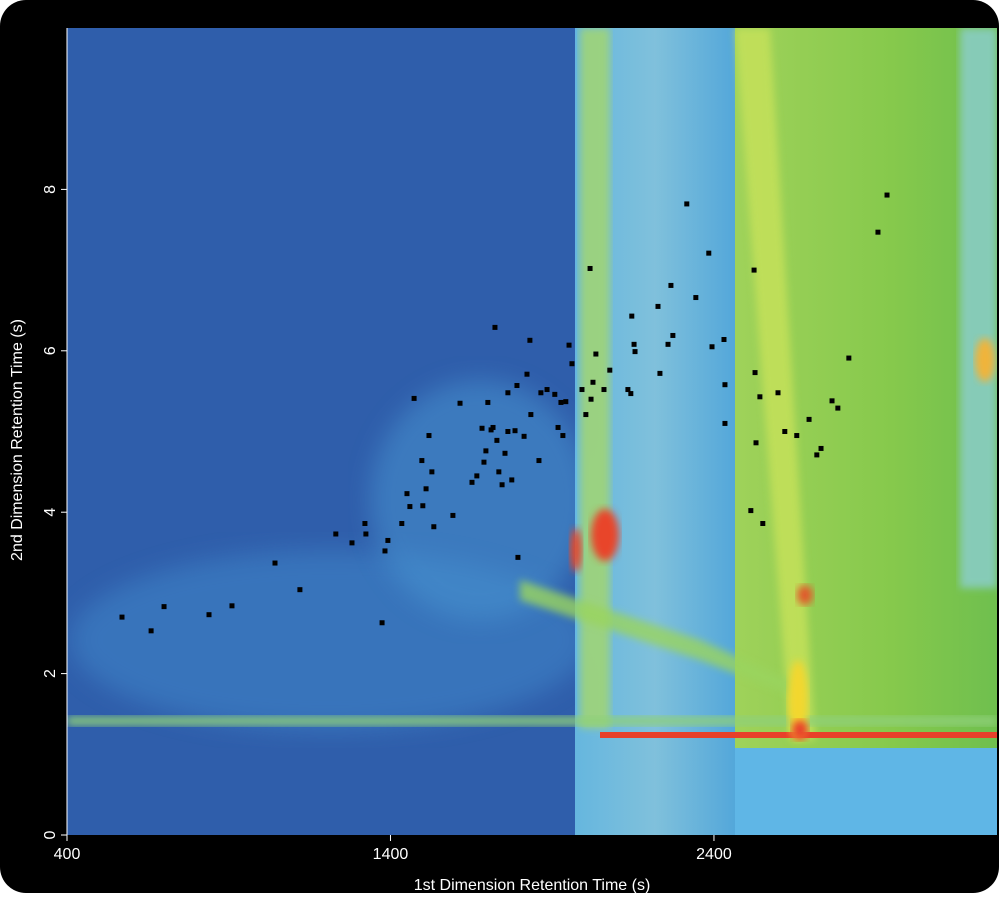  Describe the element at coordinates (50, 189) in the screenshot. I see `y-tick-label: 8` at that location.